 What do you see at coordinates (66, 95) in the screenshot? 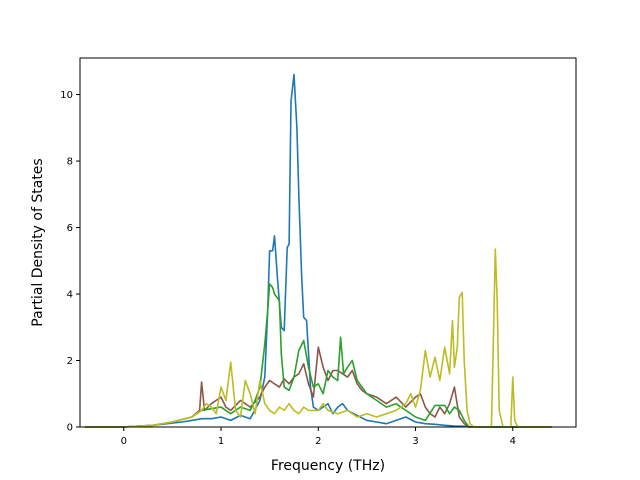
I see `y-tick-label: 10` at bounding box center [66, 95].